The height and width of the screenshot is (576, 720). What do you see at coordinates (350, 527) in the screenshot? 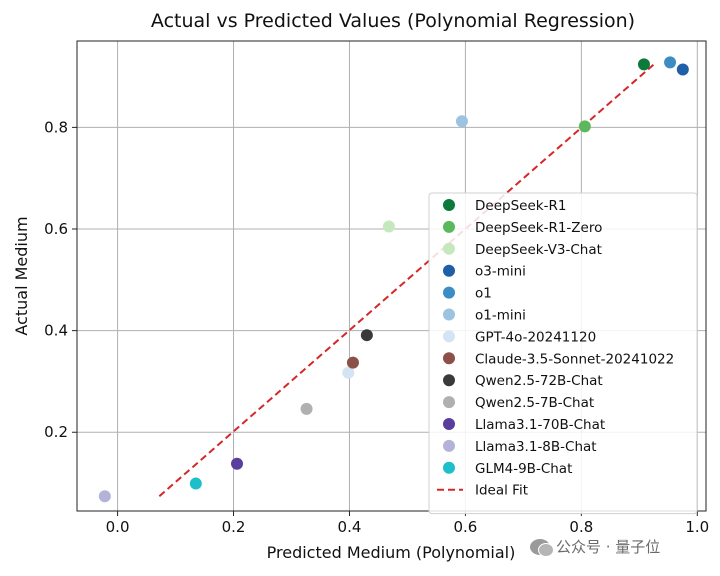
I see `x-tick-label: 0.4` at bounding box center [350, 527].